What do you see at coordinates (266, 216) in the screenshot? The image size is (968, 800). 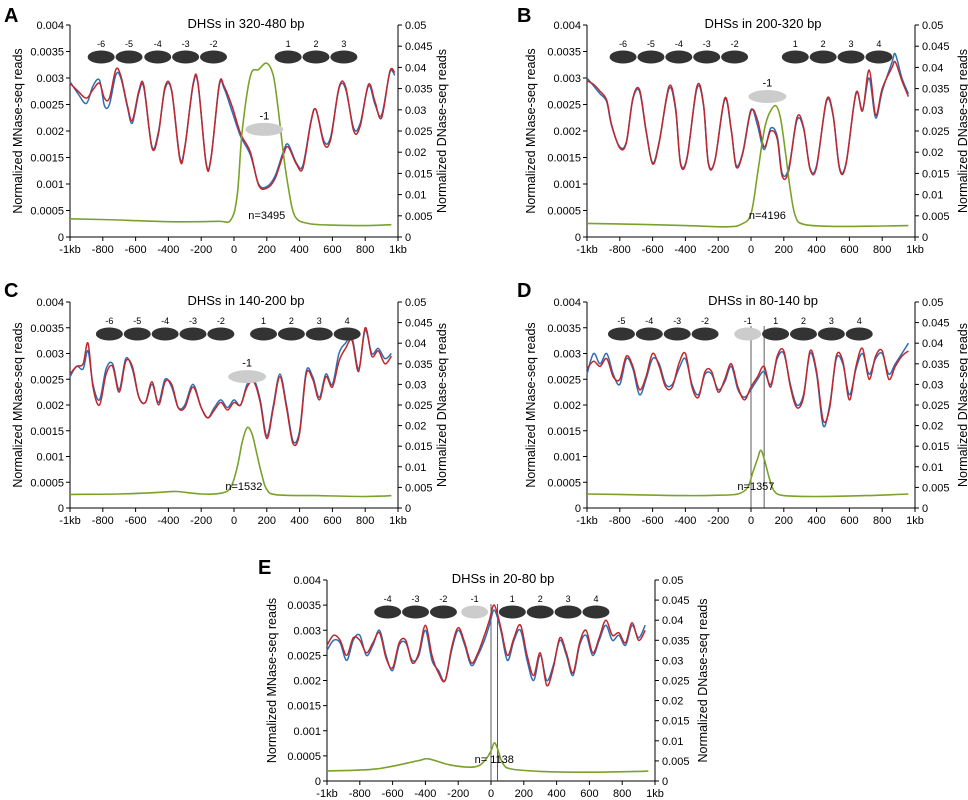 I see `count-annotation: n=3495` at bounding box center [266, 216].